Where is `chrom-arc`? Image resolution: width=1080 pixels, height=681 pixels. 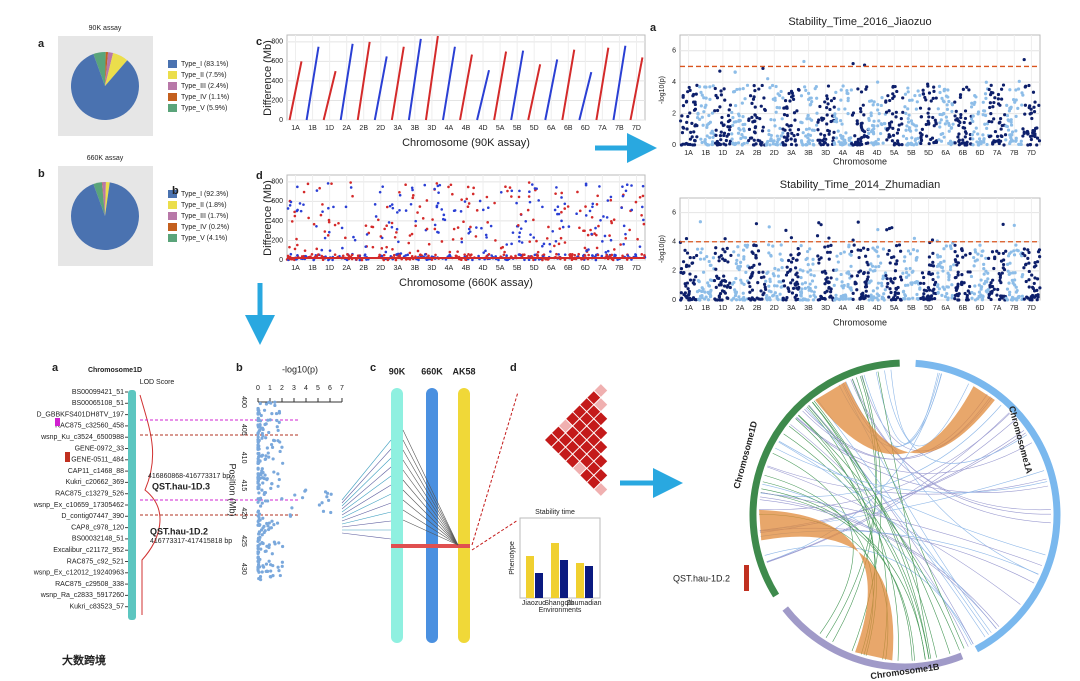 chrom-arc is located at coordinates (988, 506).